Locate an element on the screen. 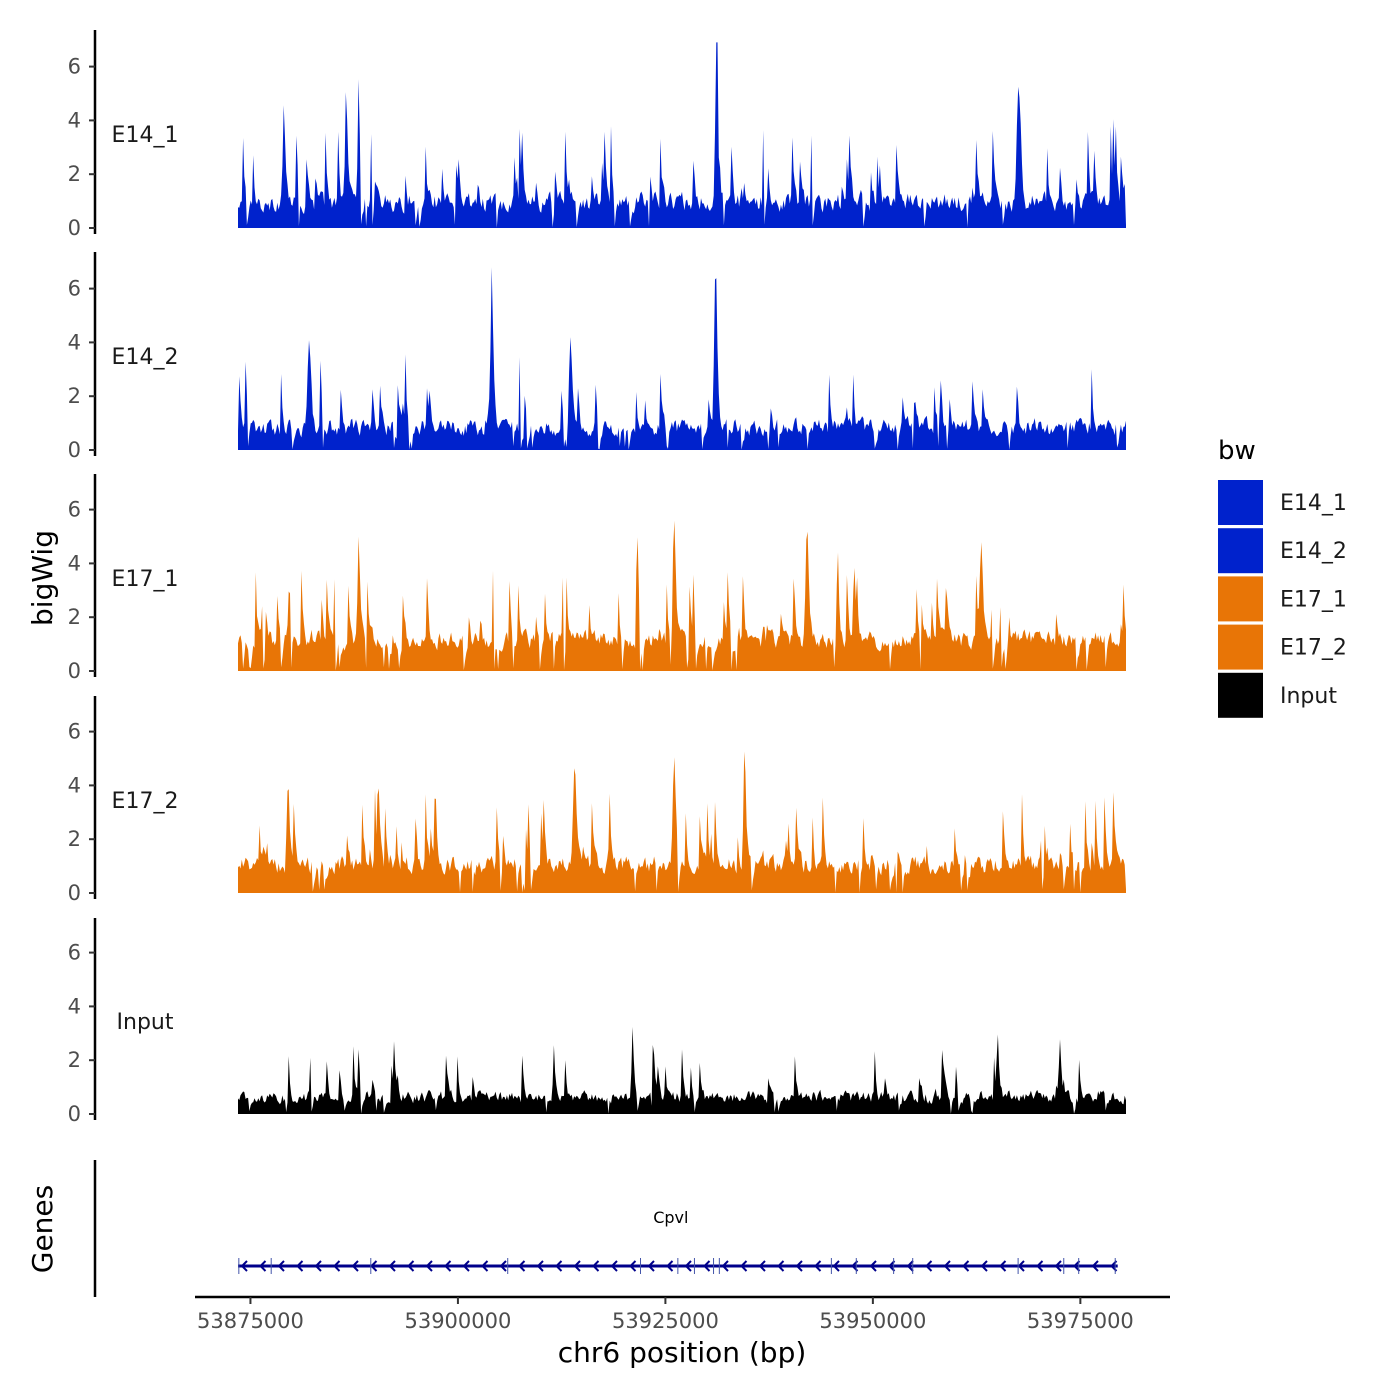 The width and height of the screenshot is (1400, 1400). legend-label: E14_1 is located at coordinates (1313, 503).